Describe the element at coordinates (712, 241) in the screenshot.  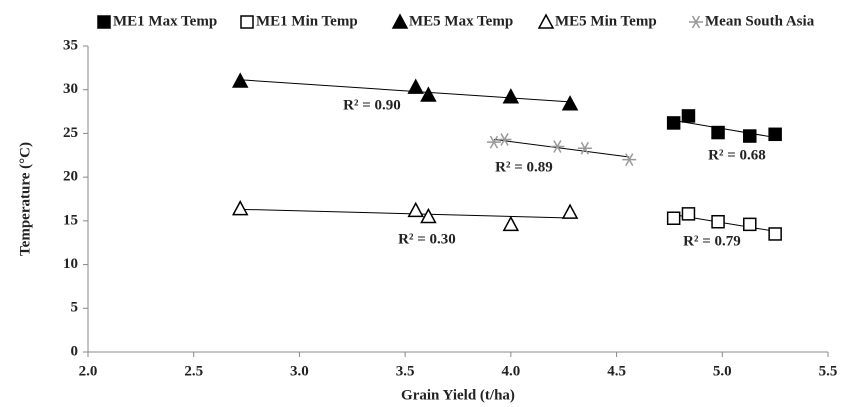
I see `r-squared-label: R² = 0.79` at that location.